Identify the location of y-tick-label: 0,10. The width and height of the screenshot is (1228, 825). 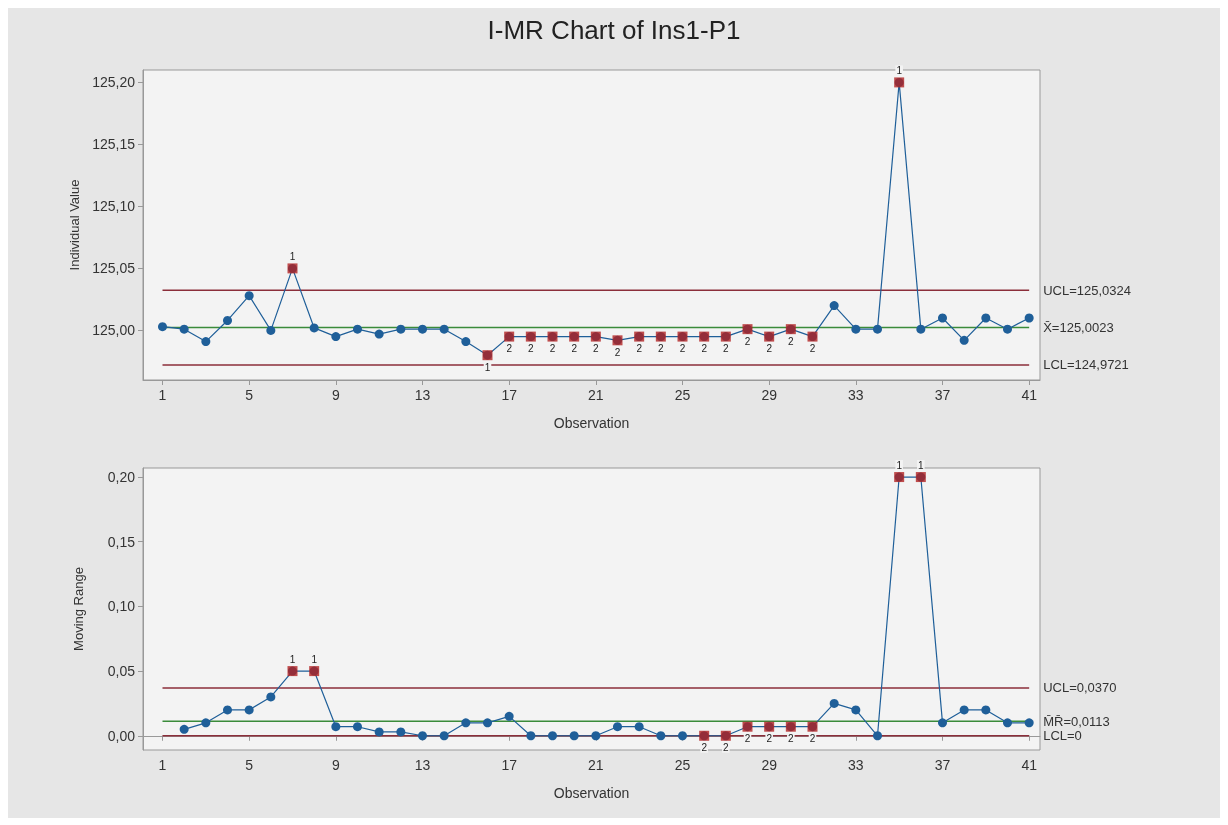
(121, 606).